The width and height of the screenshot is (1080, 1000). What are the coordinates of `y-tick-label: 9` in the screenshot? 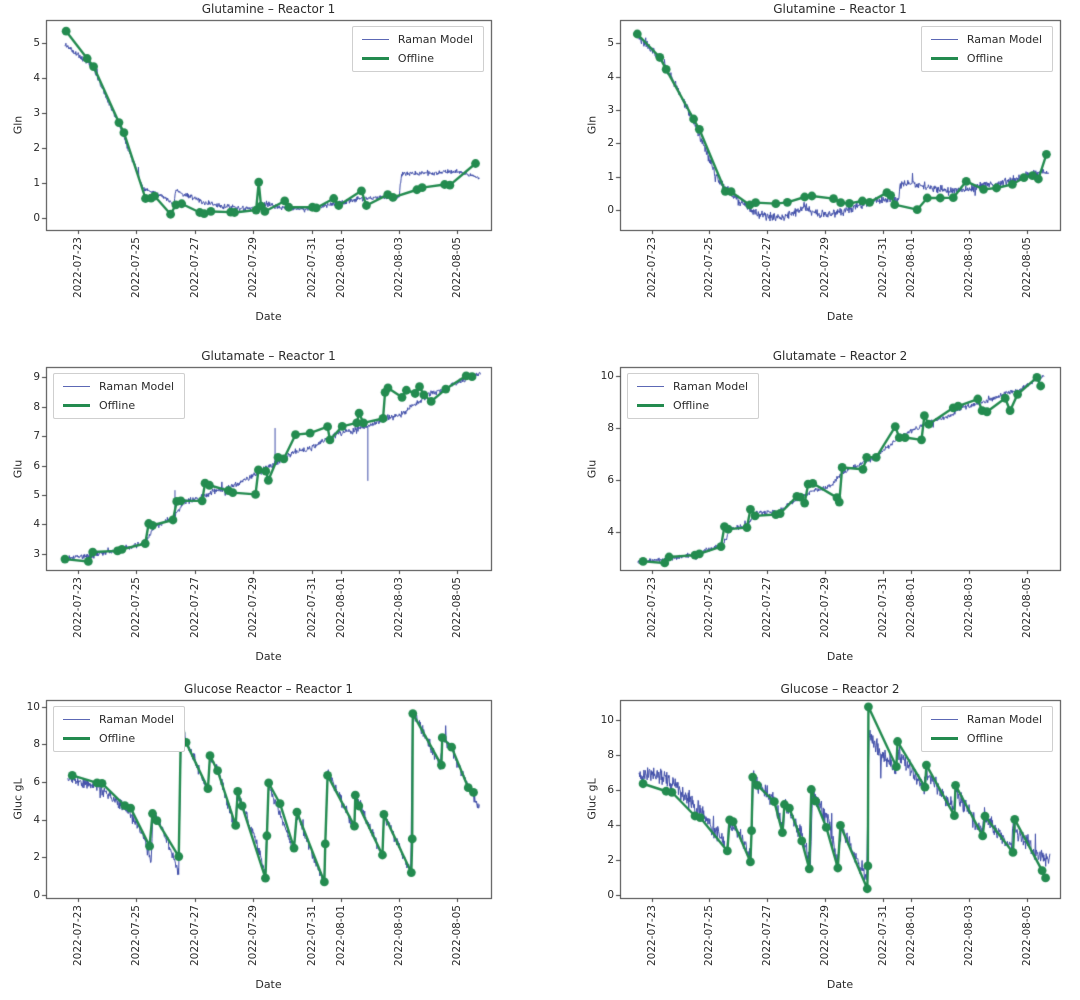 It's located at (36, 377).